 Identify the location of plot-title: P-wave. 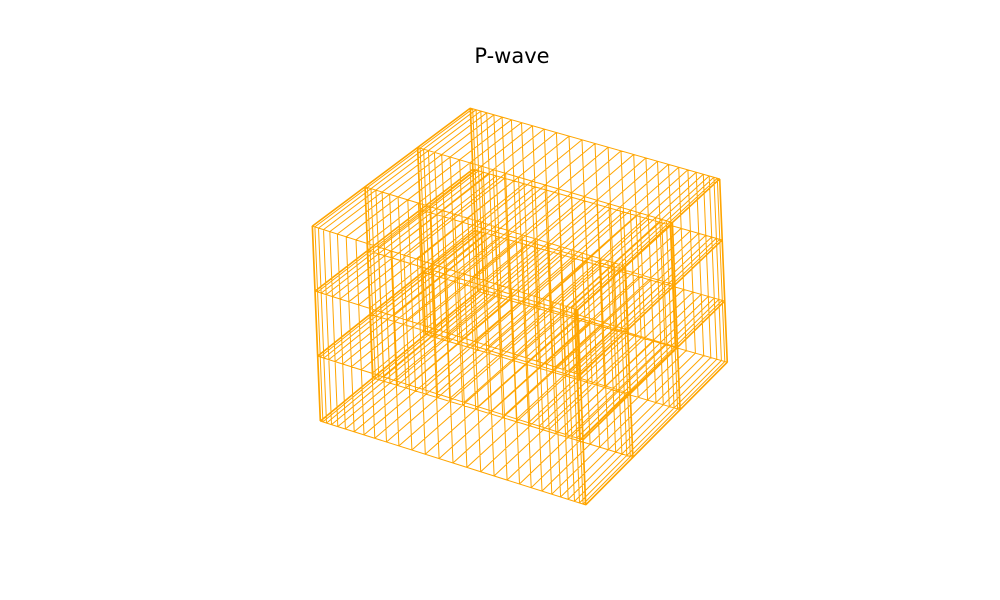
(511, 56).